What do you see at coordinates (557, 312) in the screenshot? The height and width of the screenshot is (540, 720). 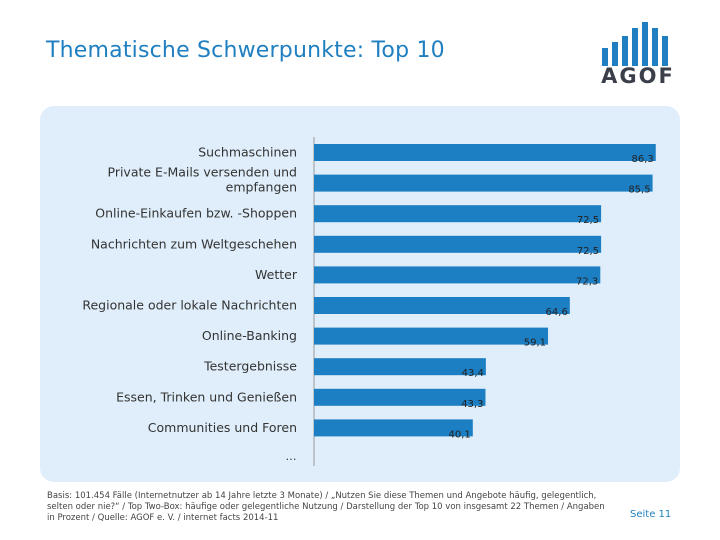 I see `data-label: 64,6` at bounding box center [557, 312].